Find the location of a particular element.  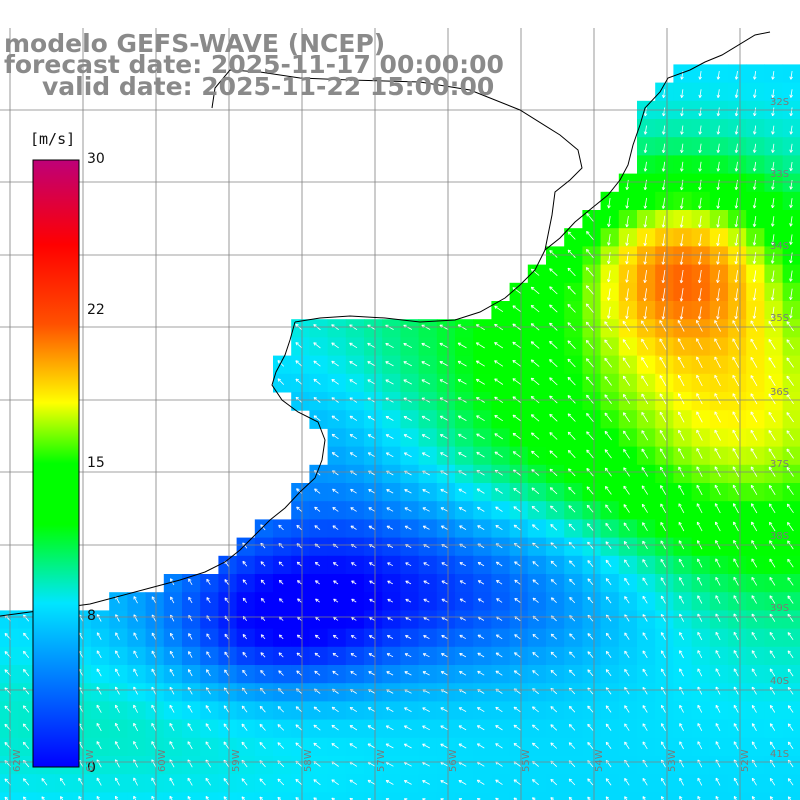

lon-label: 56W is located at coordinates (453, 760).